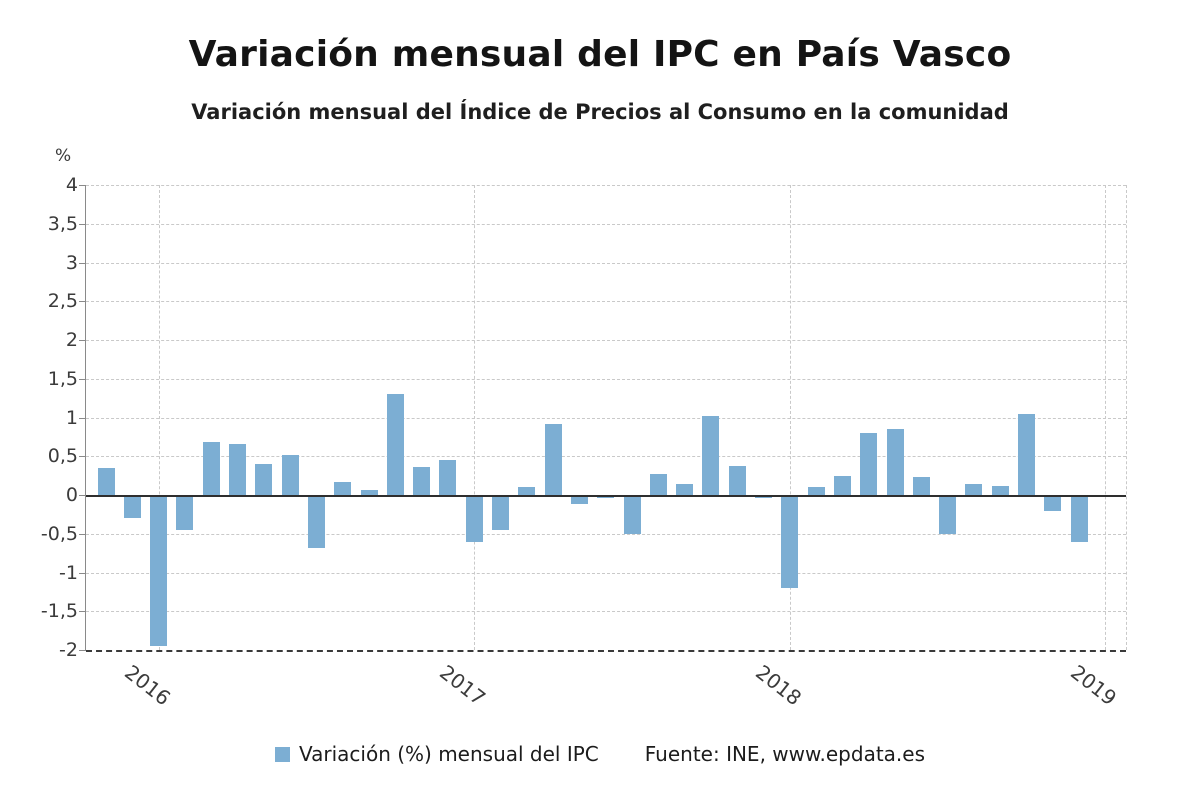 Image resolution: width=1200 pixels, height=808 pixels. I want to click on y-tick-label: 2,5, so click(62, 301).